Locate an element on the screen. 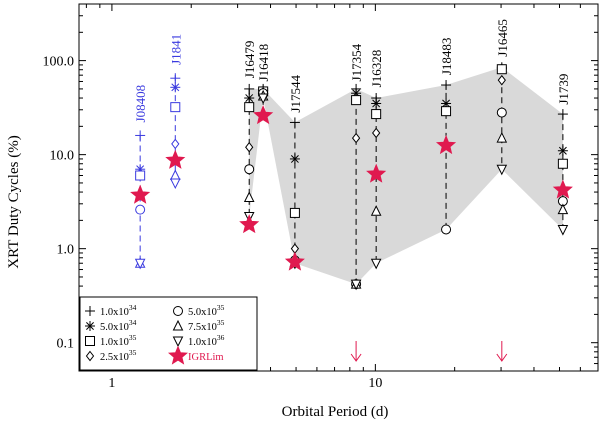 This screenshot has width=600, height=423. band-J17544-J17354 is located at coordinates (325, 186).